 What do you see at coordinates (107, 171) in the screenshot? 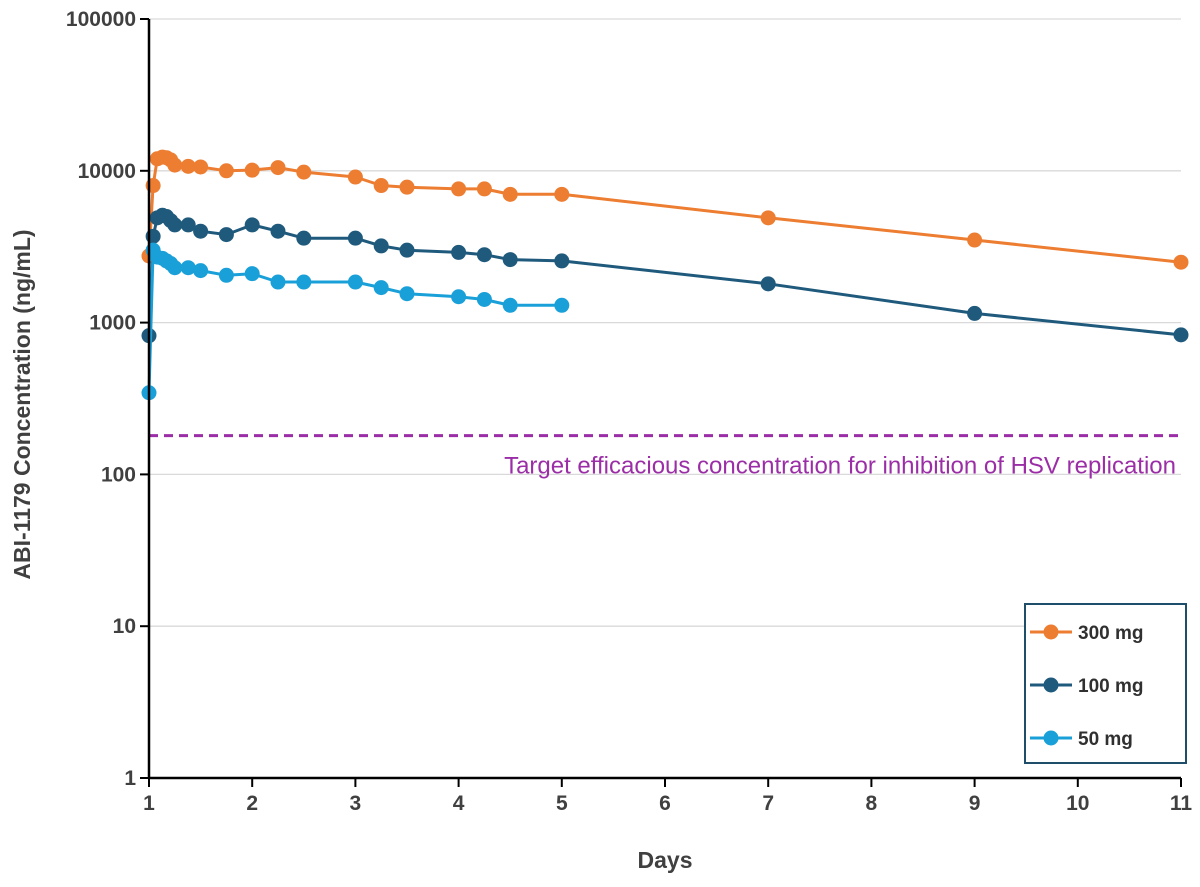
I see `y-tick-label-10000: 10000` at bounding box center [107, 171].